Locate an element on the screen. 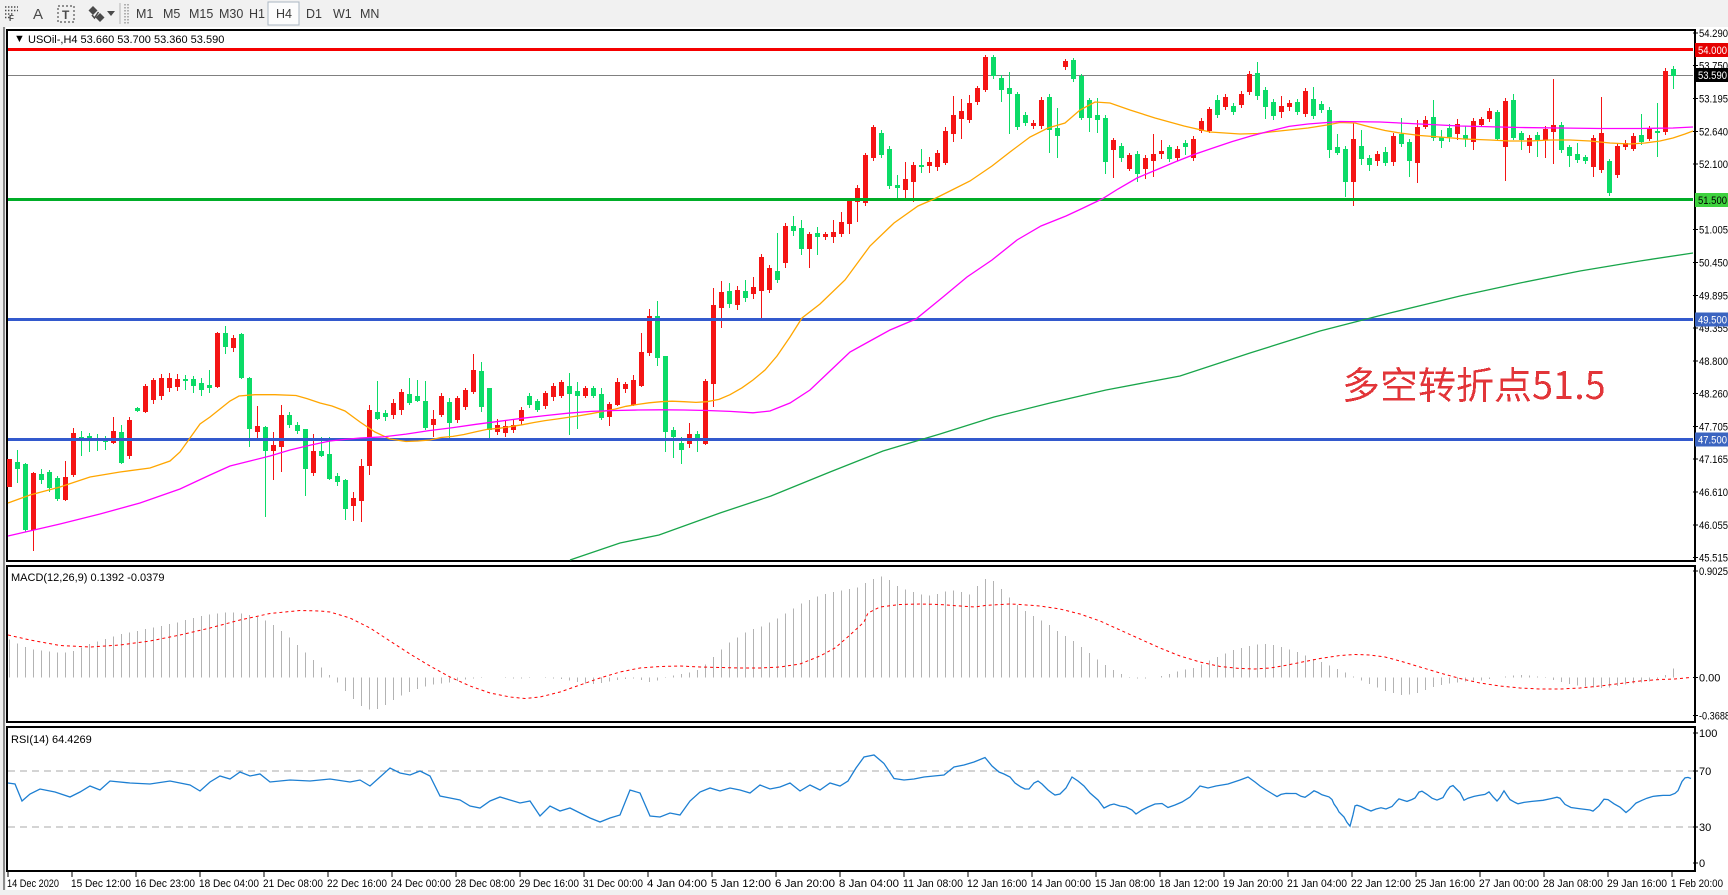 Image resolution: width=1728 pixels, height=895 pixels. svg-text: D1 is located at coordinates (314, 14).